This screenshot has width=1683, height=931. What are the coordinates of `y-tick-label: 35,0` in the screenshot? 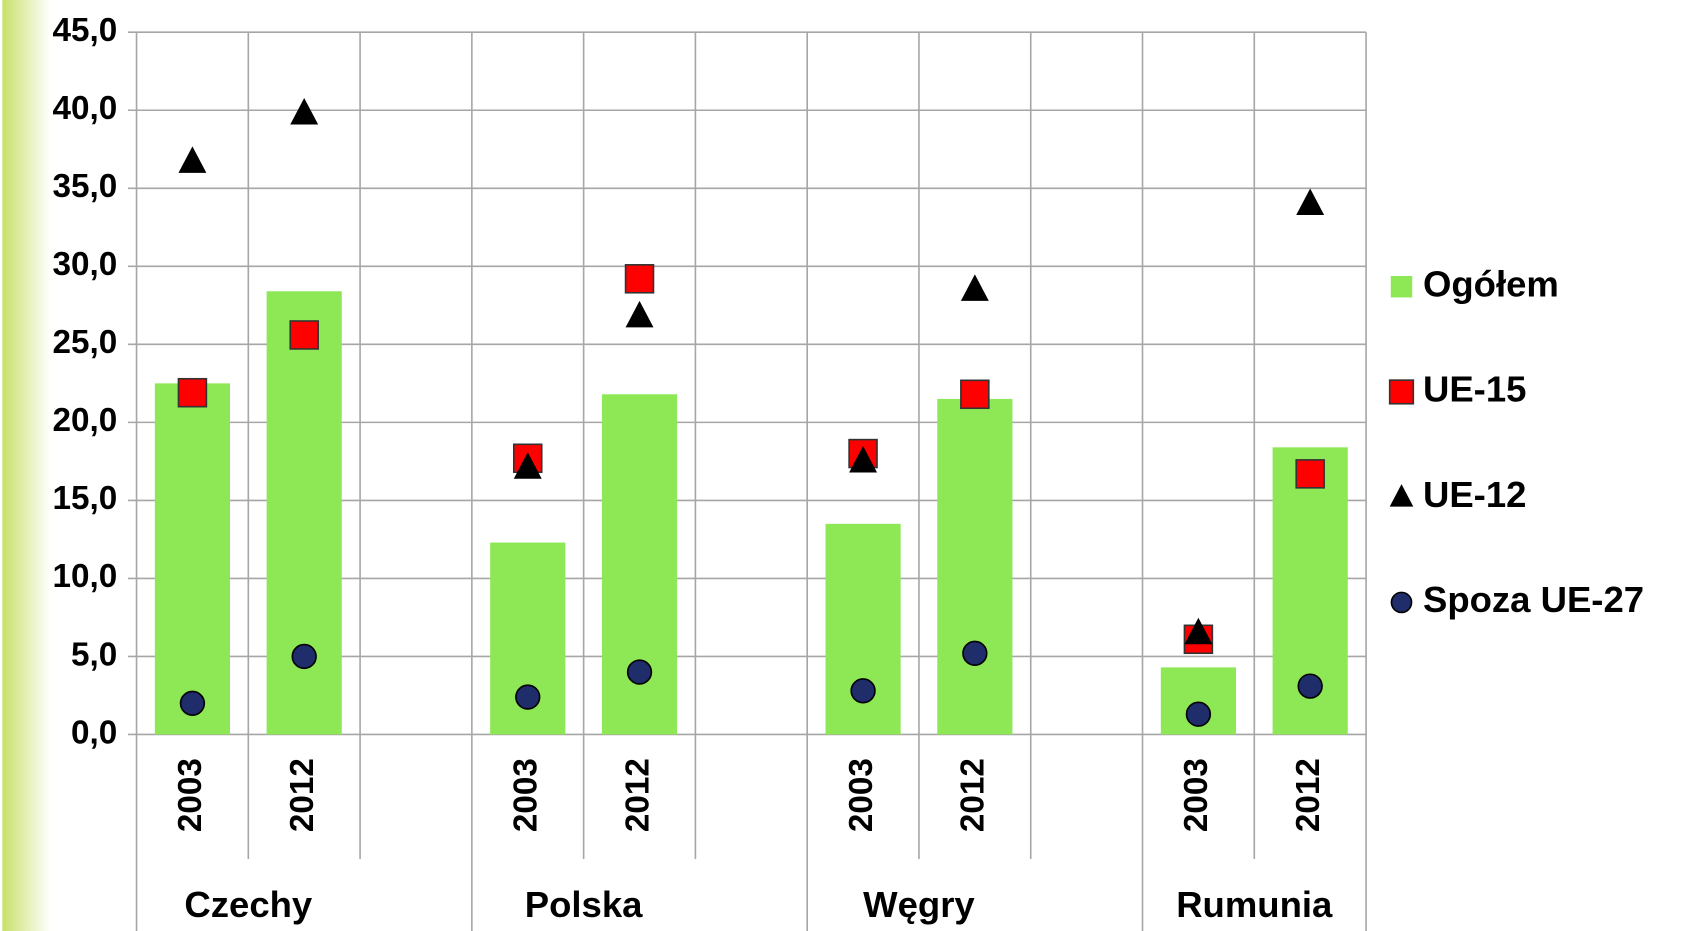 It's located at (84, 186).